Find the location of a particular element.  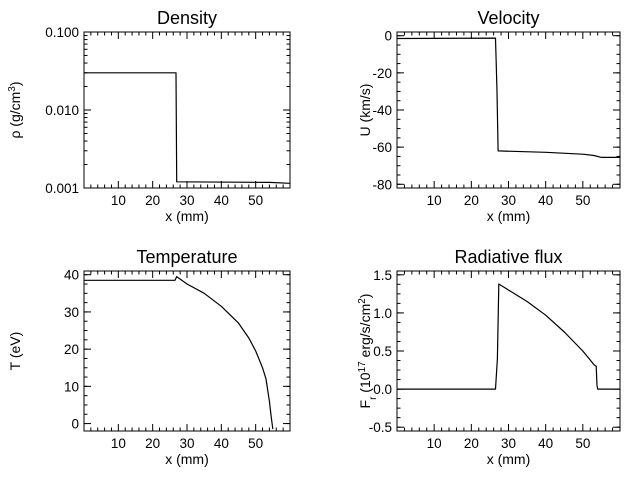

velocity-y-tick-label: -80 is located at coordinates (382, 184).